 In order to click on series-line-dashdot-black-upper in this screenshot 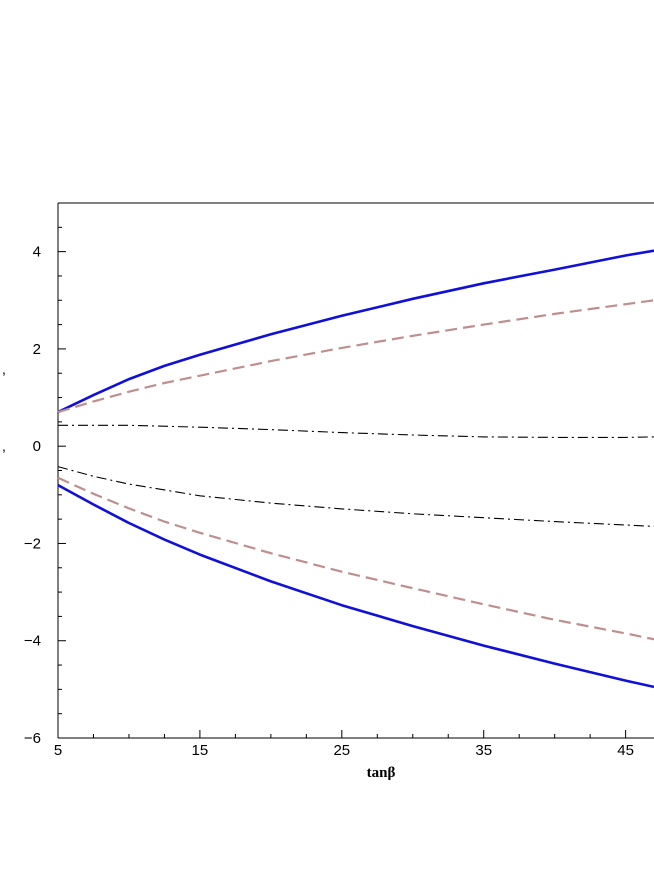, I will do `click(356, 431)`.